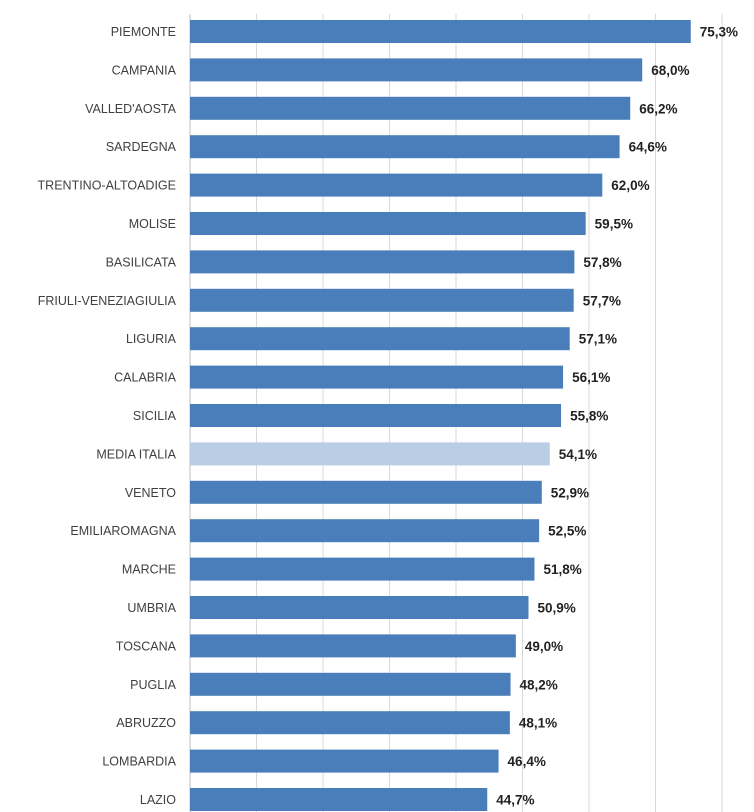 The image size is (754, 812). I want to click on value-label: 57,1%, so click(598, 339).